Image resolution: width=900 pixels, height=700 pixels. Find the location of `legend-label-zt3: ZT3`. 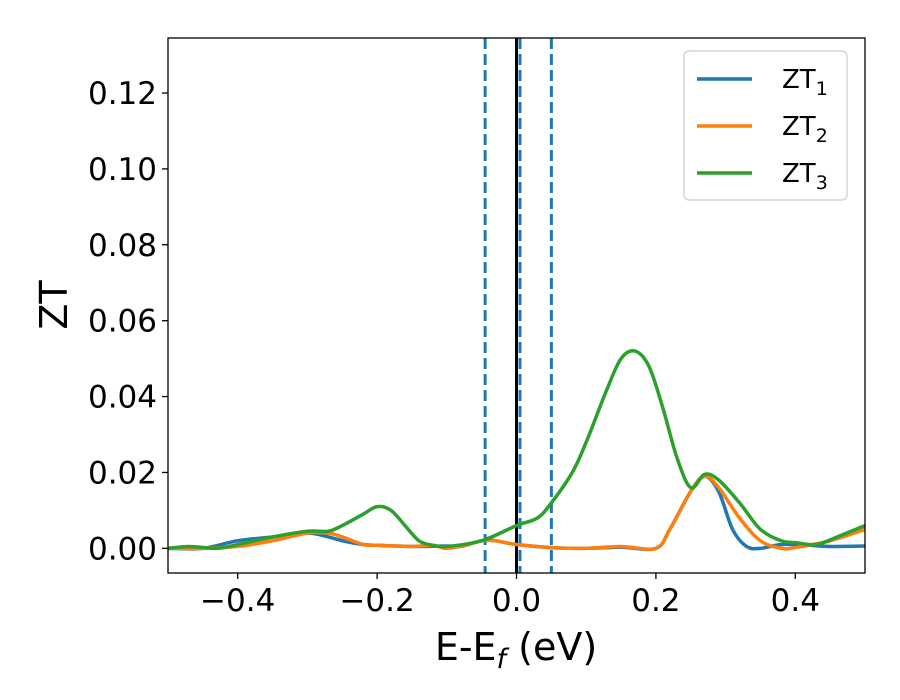

legend-label-zt3: ZT3 is located at coordinates (805, 176).